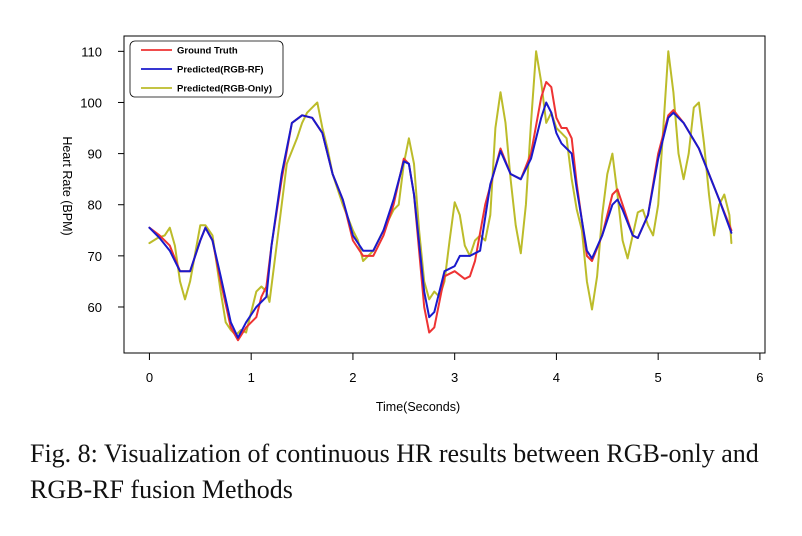 The image size is (802, 536). Describe the element at coordinates (418, 407) in the screenshot. I see `x-axis-title: Time(Seconds)` at that location.